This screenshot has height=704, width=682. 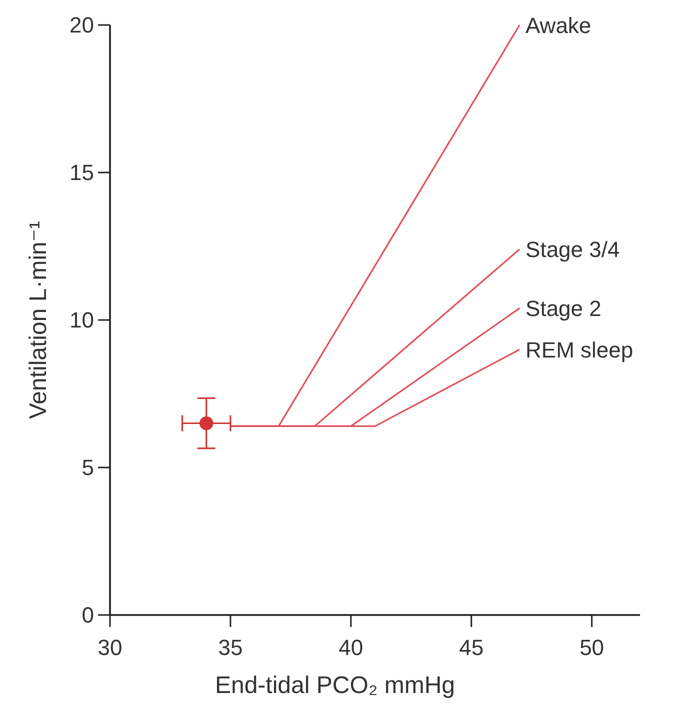 I want to click on x-axis-title: End-tidal PCO₂ mmHg, so click(x=335, y=685).